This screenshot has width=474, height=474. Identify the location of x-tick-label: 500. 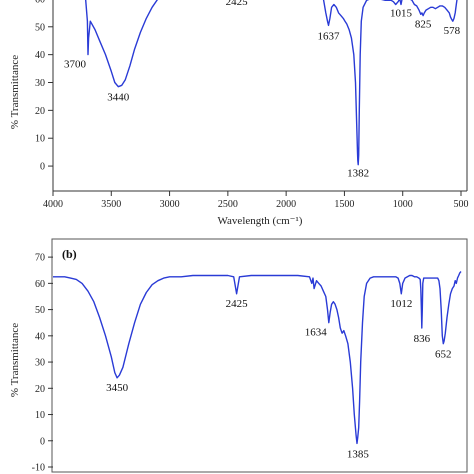
(461, 204).